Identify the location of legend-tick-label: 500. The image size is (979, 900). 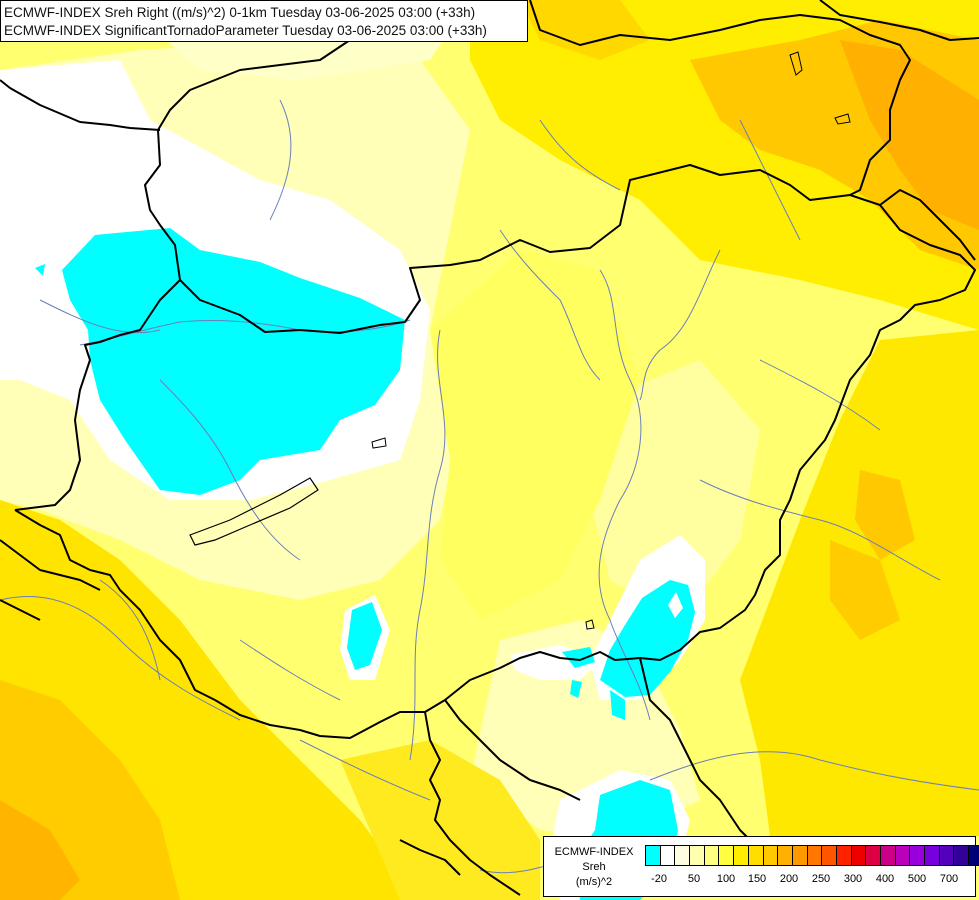
(917, 879).